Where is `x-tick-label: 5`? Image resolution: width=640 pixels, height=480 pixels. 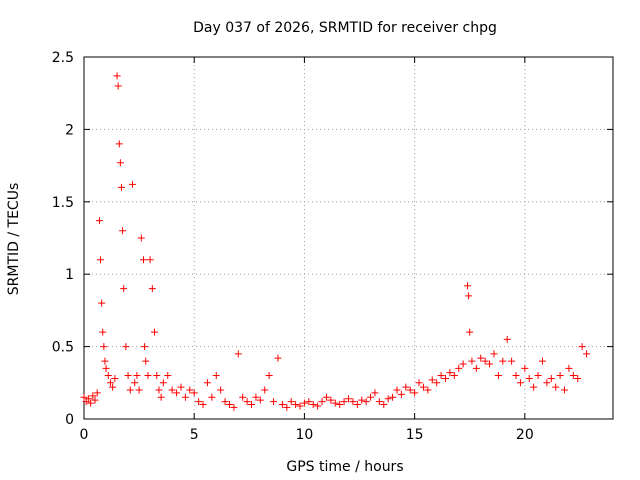
x-tick-label: 5 is located at coordinates (194, 435).